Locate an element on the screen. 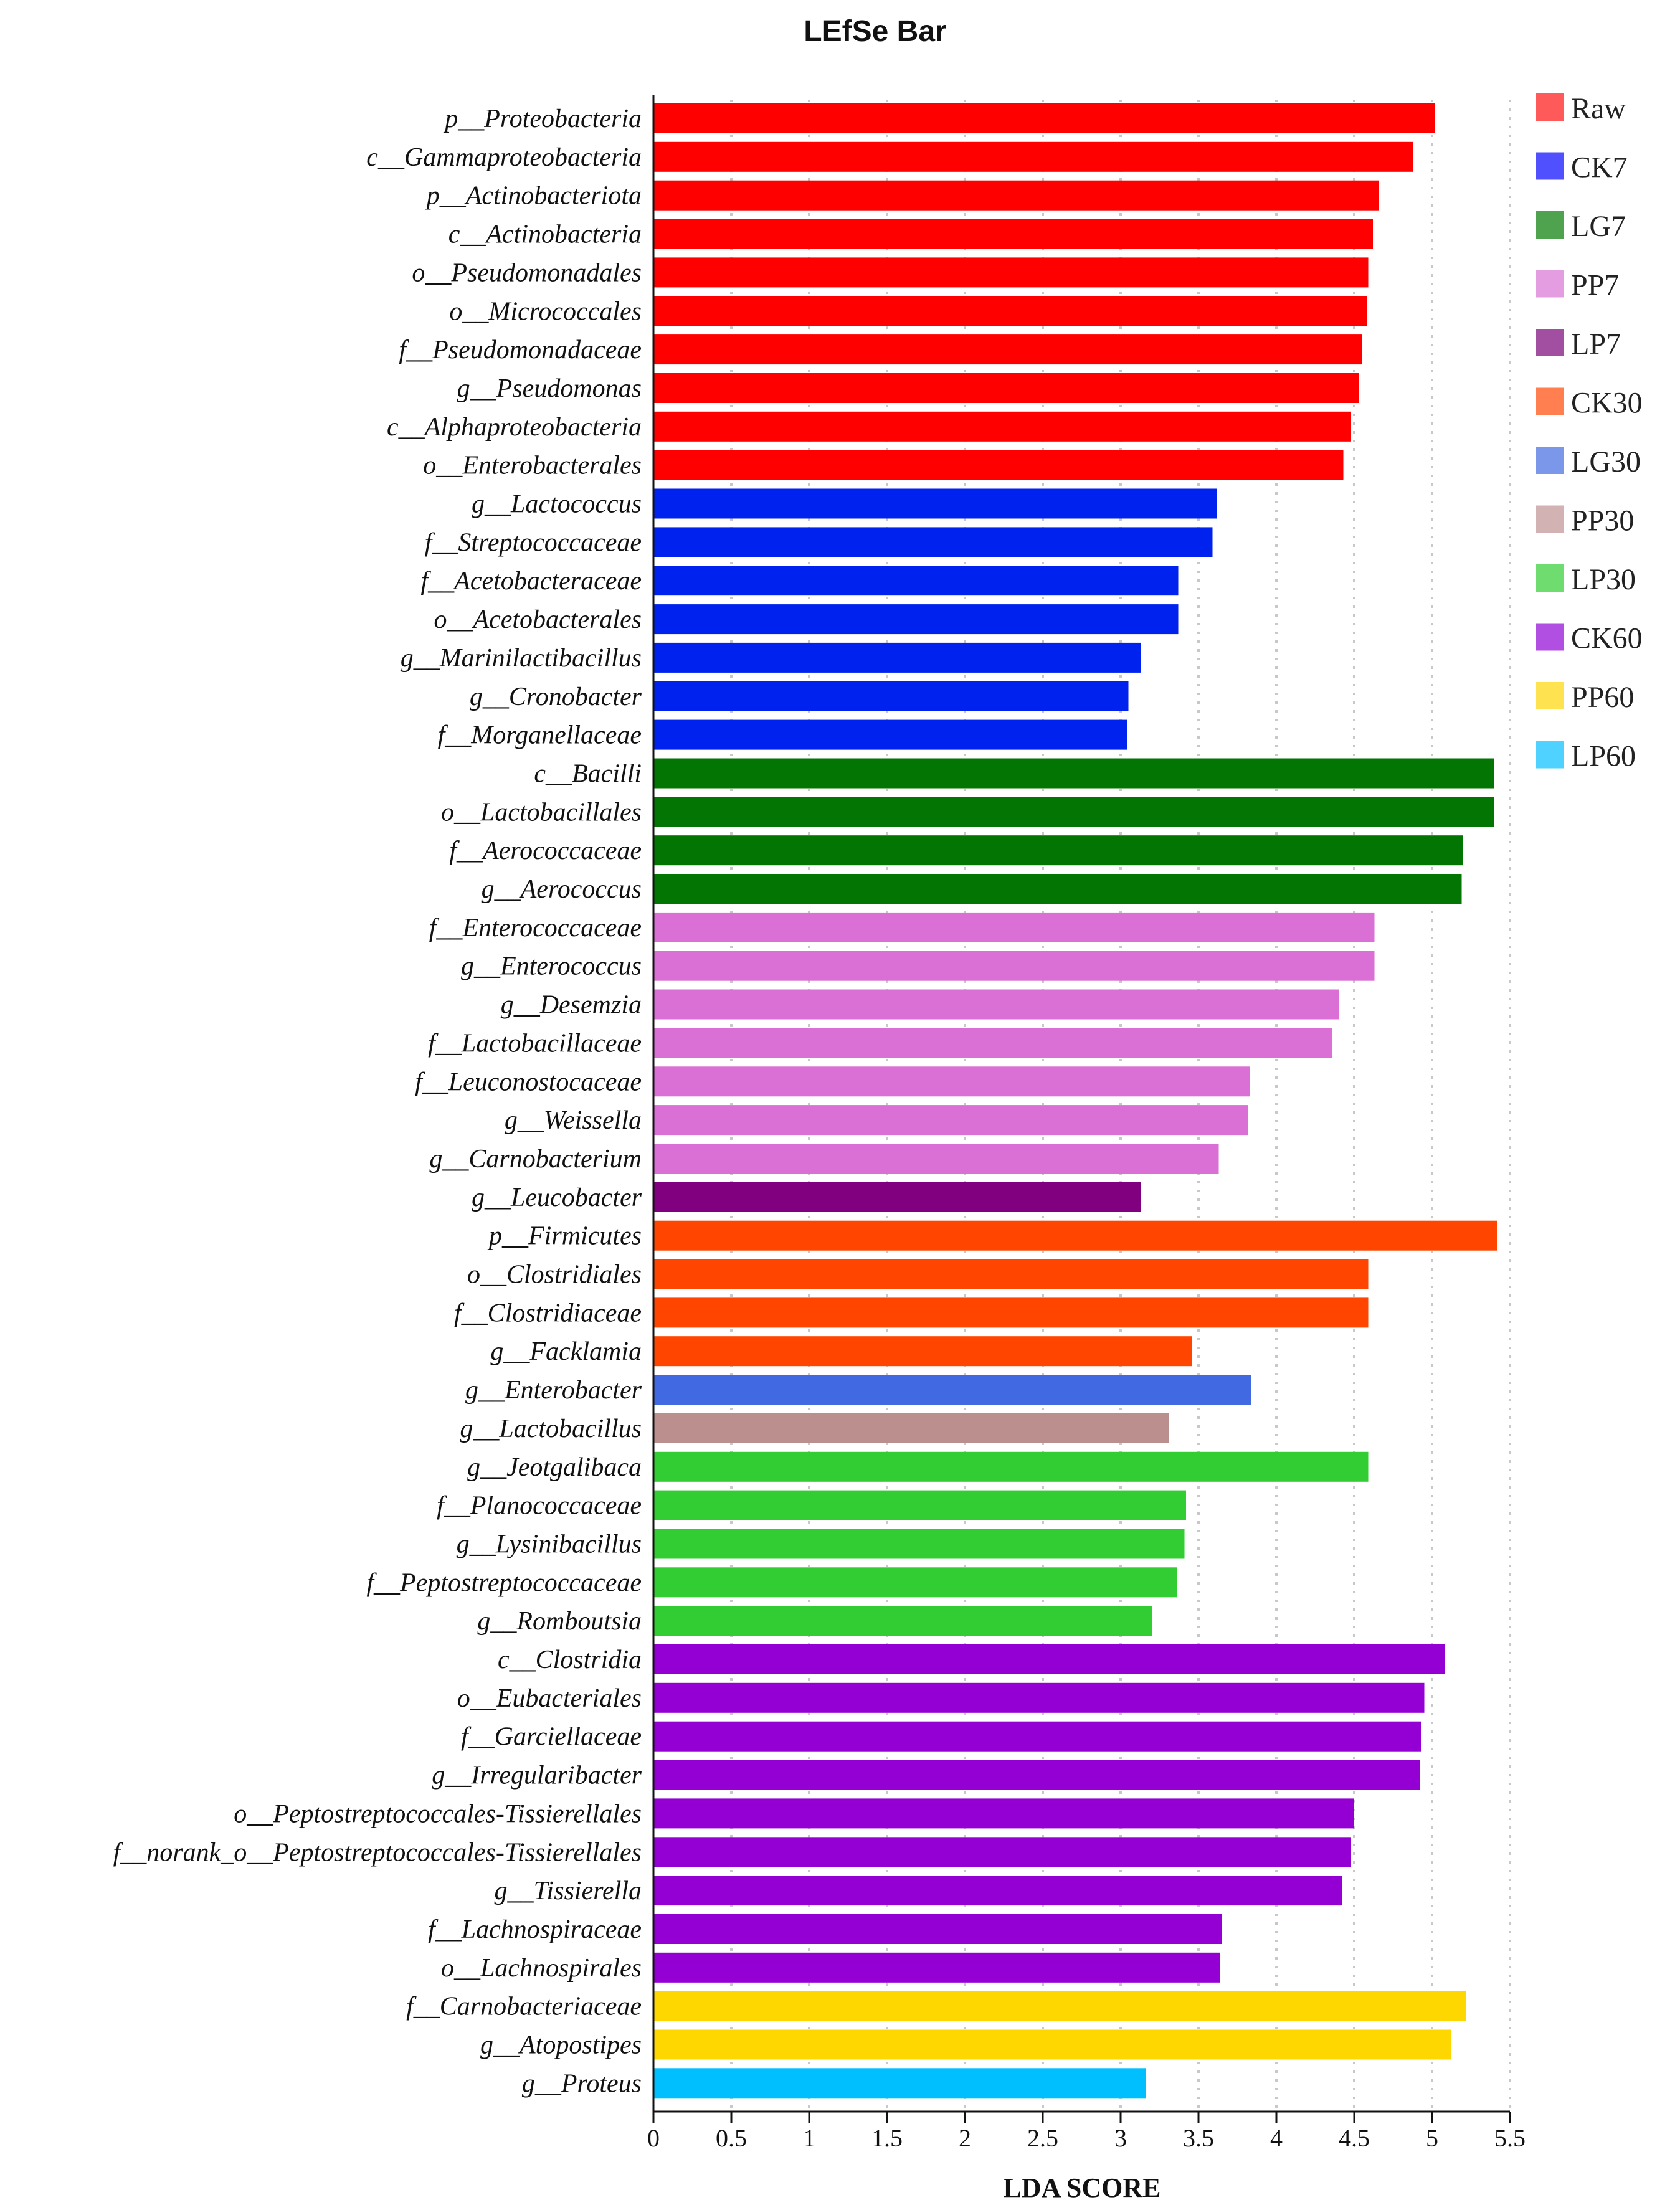 The height and width of the screenshot is (2210, 1680). category-label: f__Clostridiaceae is located at coordinates (548, 1313).